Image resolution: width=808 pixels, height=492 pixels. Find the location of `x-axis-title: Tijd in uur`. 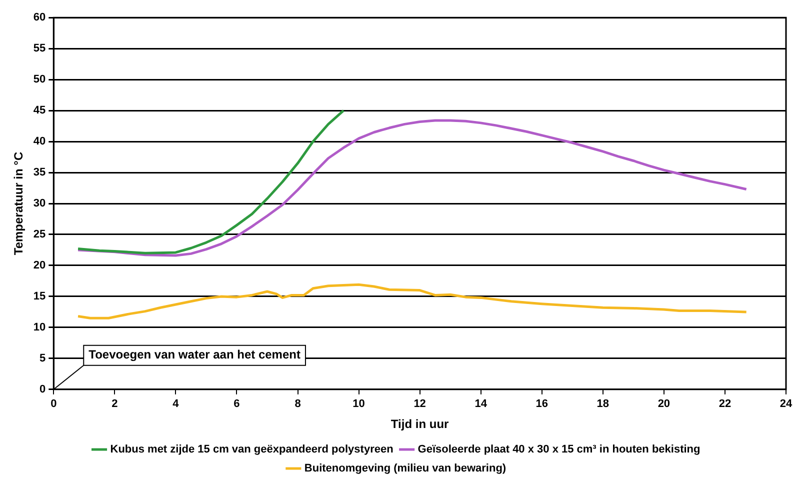

x-axis-title: Tijd in uur is located at coordinates (420, 424).